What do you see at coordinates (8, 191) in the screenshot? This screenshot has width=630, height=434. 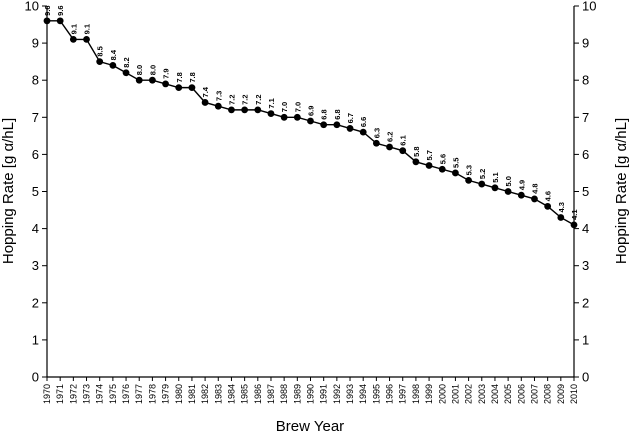 I see `y-axis-title-left: Hopping Rate [g α/hL]` at bounding box center [8, 191].